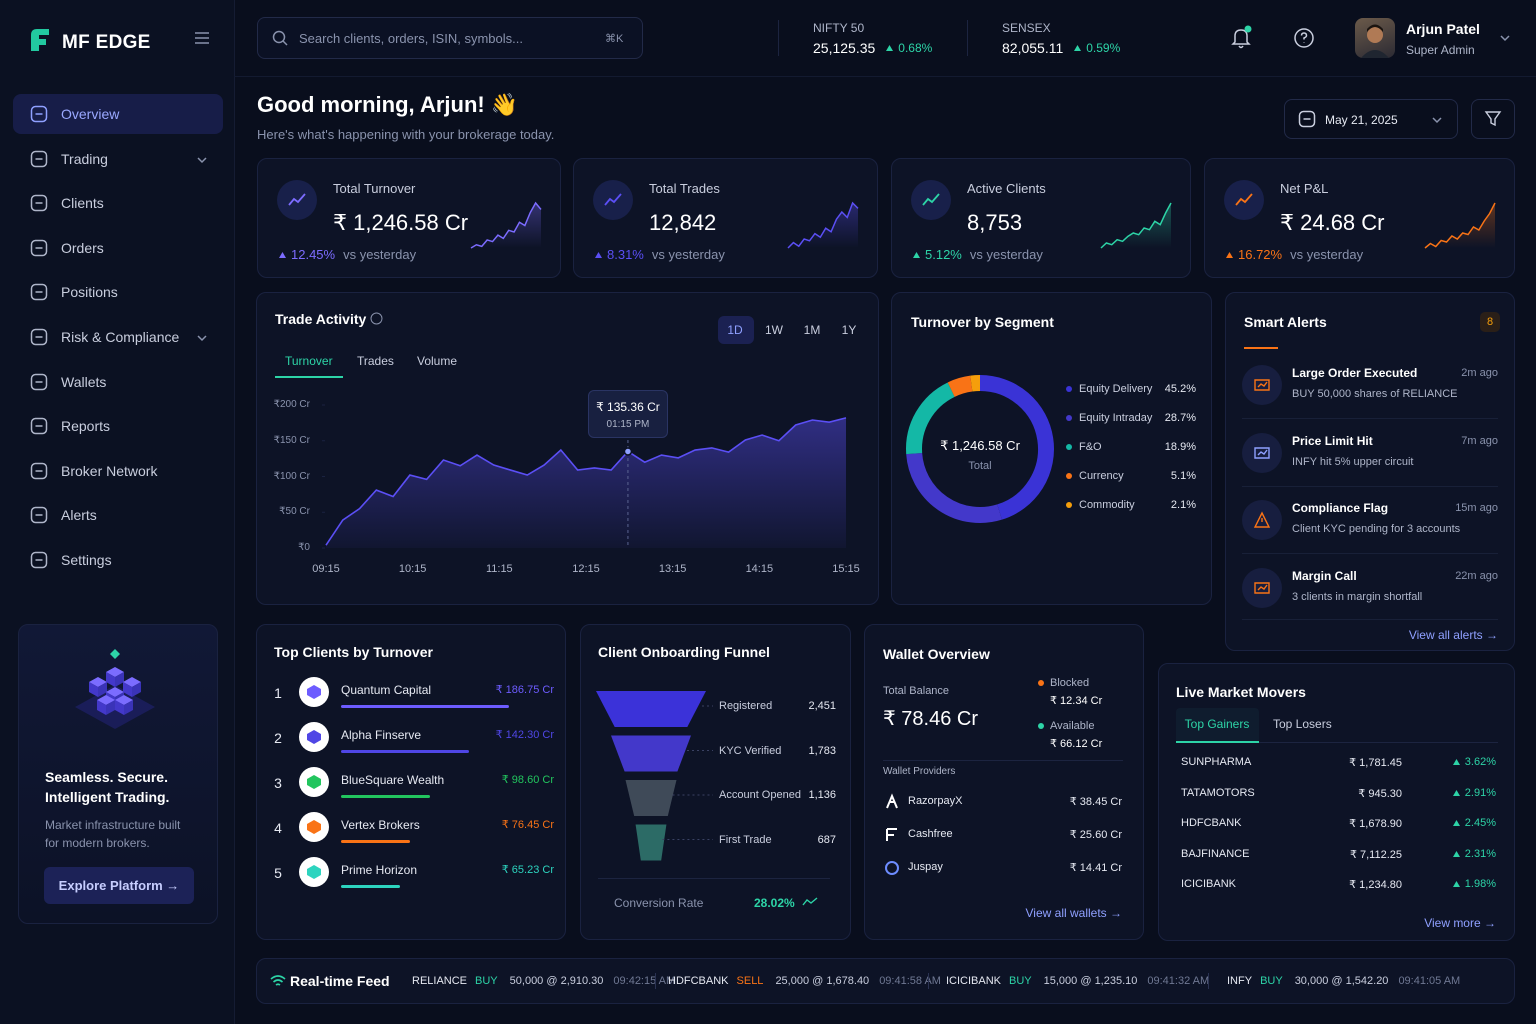  What do you see at coordinates (826, 839) in the screenshot?
I see `funnel-value: 687` at bounding box center [826, 839].